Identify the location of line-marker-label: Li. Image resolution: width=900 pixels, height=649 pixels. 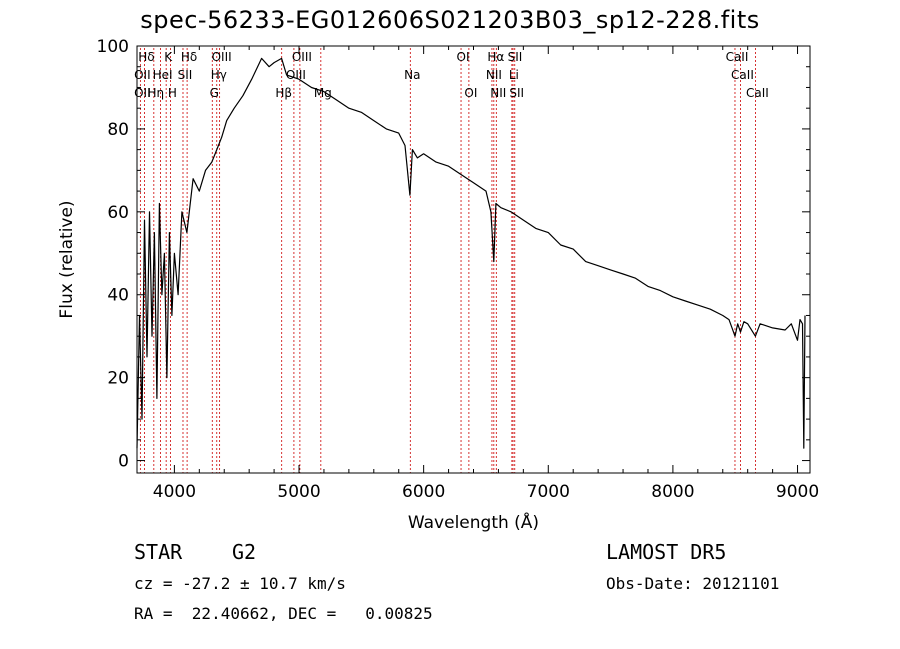
(514, 75).